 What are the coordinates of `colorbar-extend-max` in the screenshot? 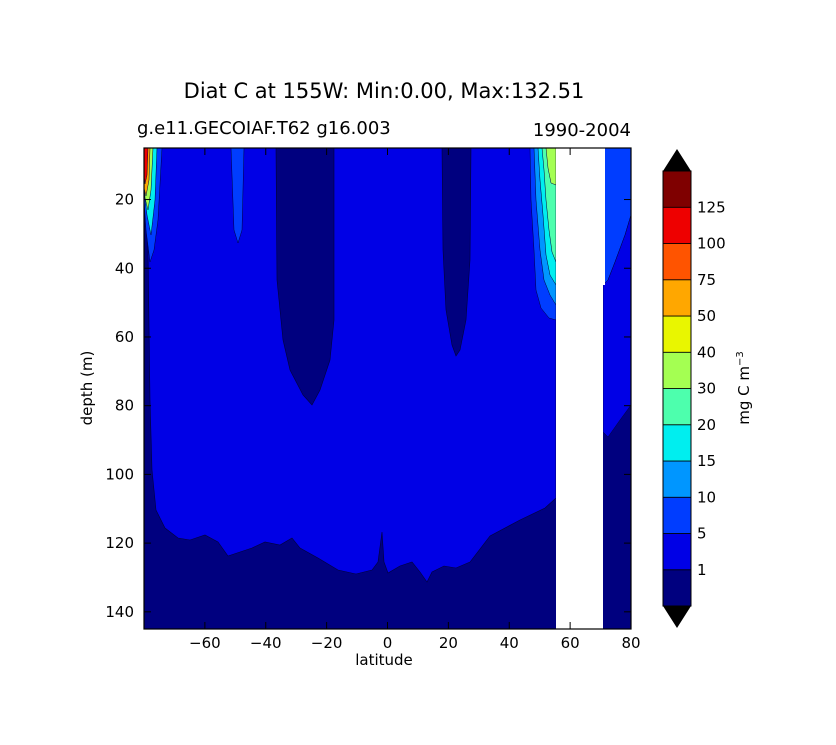 It's located at (677, 160).